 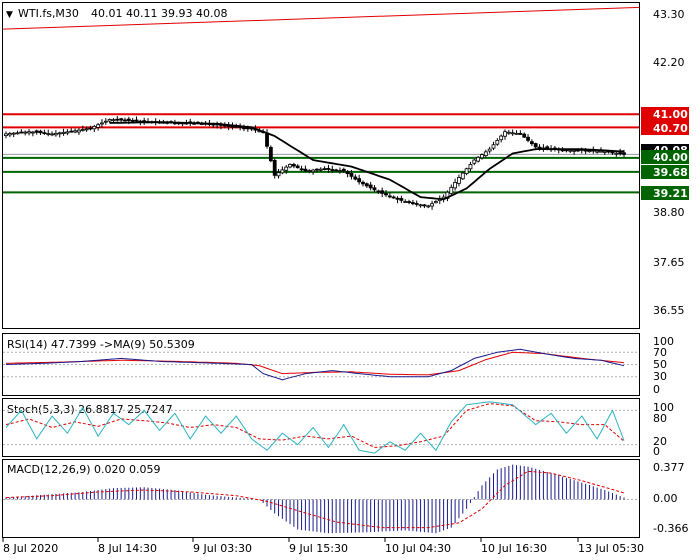 What do you see at coordinates (669, 14) in the screenshot?
I see `price-y-tick: 43.30` at bounding box center [669, 14].